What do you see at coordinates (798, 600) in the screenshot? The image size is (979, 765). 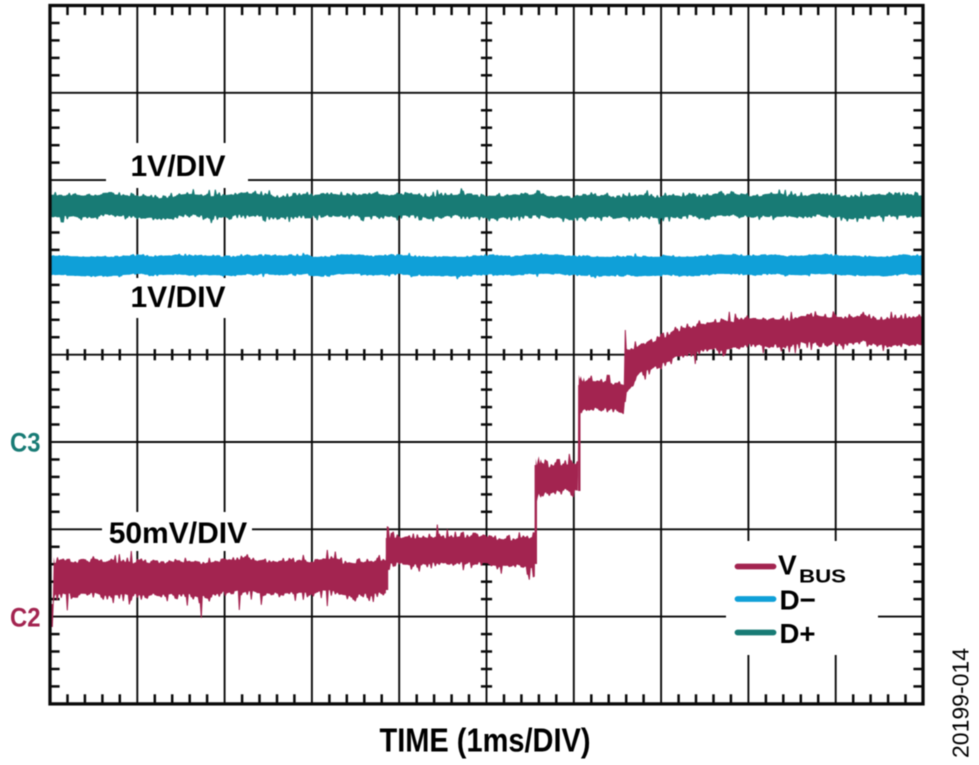 I see `svg-text: D−` at bounding box center [798, 600].